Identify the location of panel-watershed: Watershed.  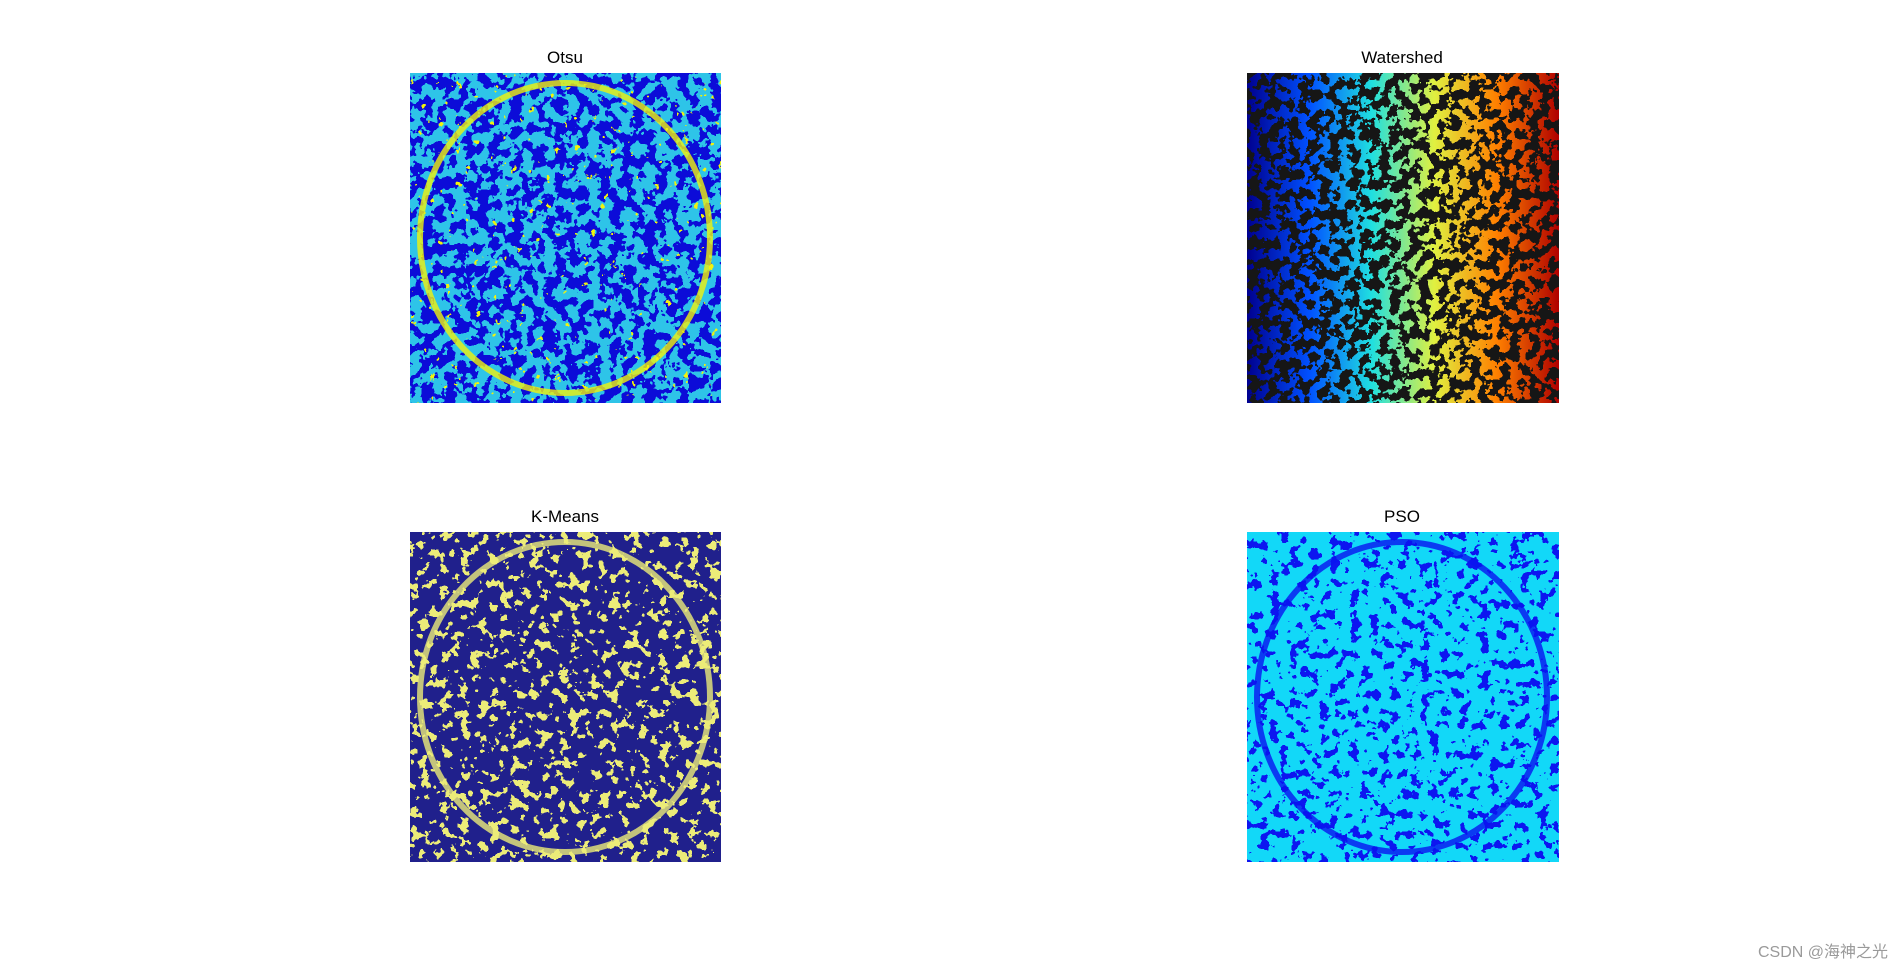
(1403, 225).